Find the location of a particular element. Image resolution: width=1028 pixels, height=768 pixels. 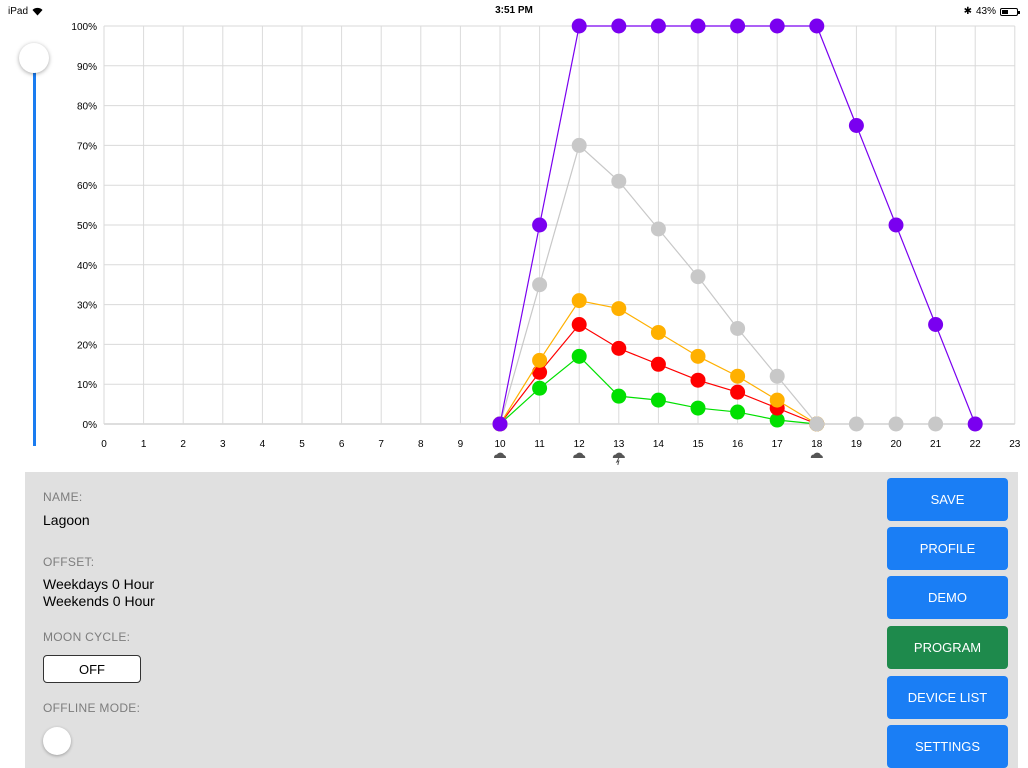

battery-icon is located at coordinates (1010, 11).